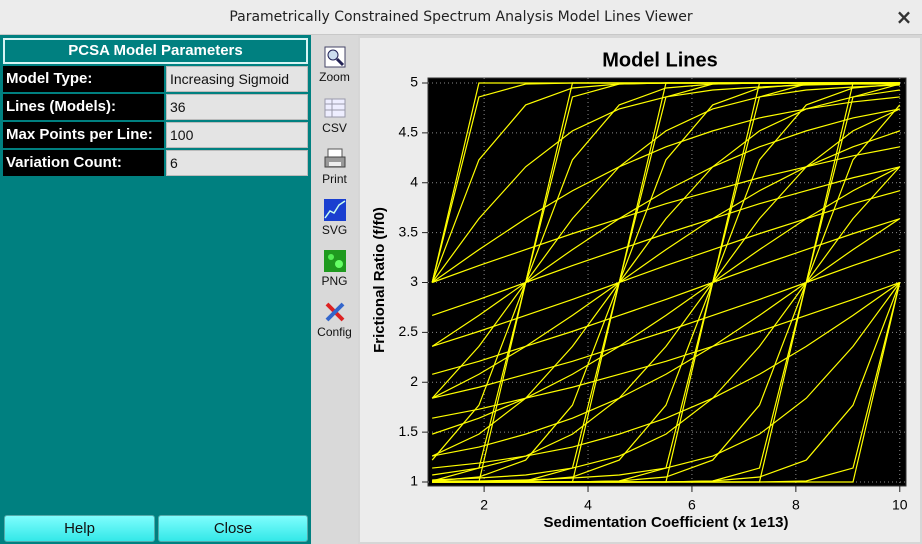 This screenshot has width=922, height=544. Describe the element at coordinates (414, 281) in the screenshot. I see `y-tick-label: 3` at that location.